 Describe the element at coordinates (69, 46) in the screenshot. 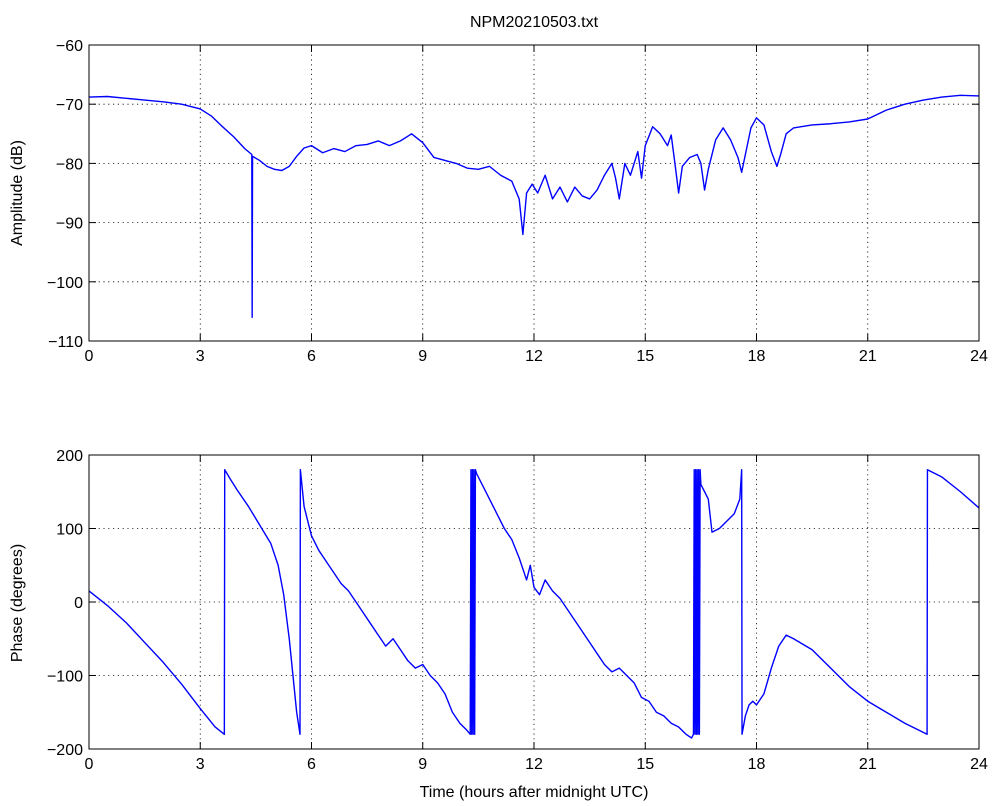

I see `y-tick-label: −60` at that location.